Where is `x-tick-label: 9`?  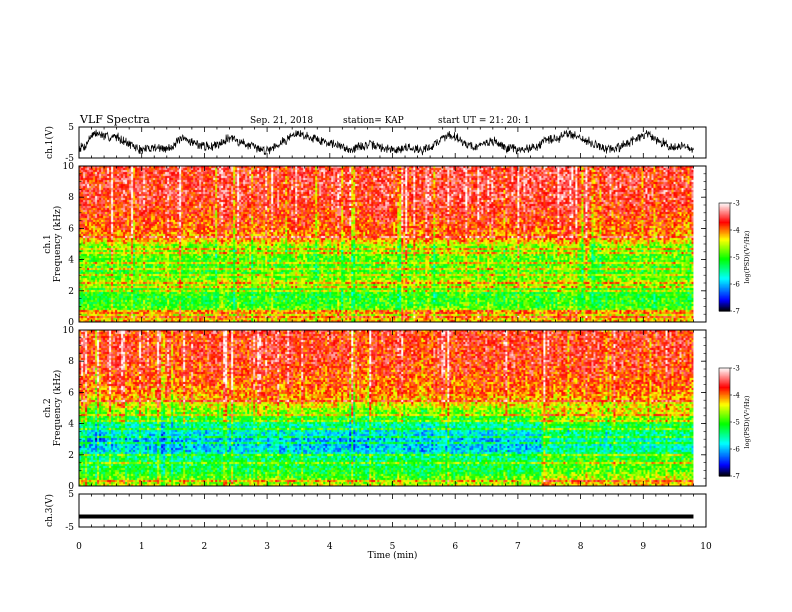 x-tick-label: 9 is located at coordinates (643, 547).